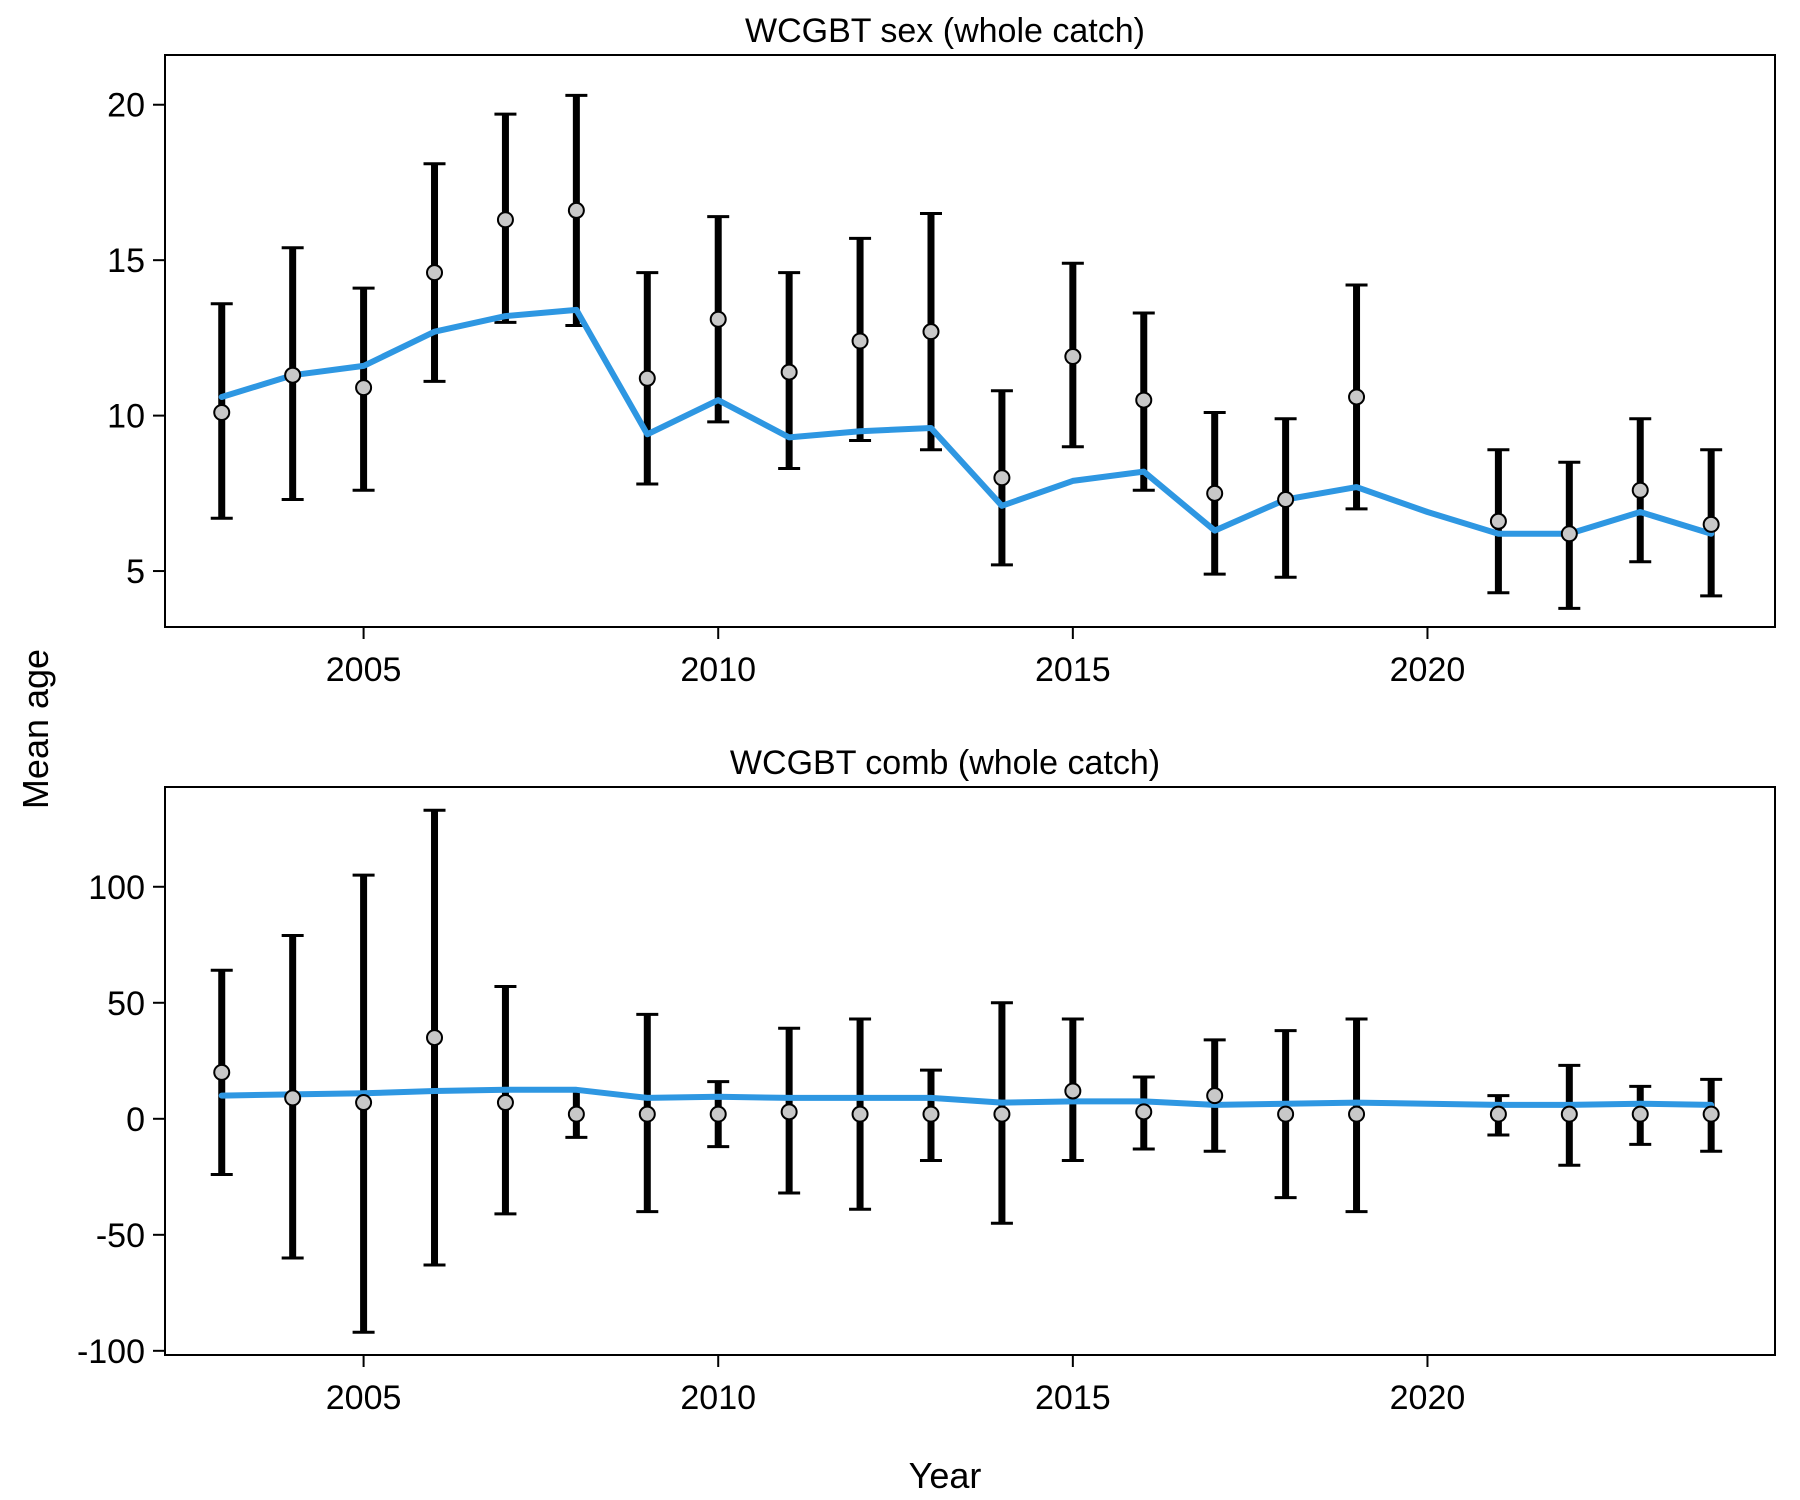  I want to click on y-tick-label: -100, so click(111, 1352).